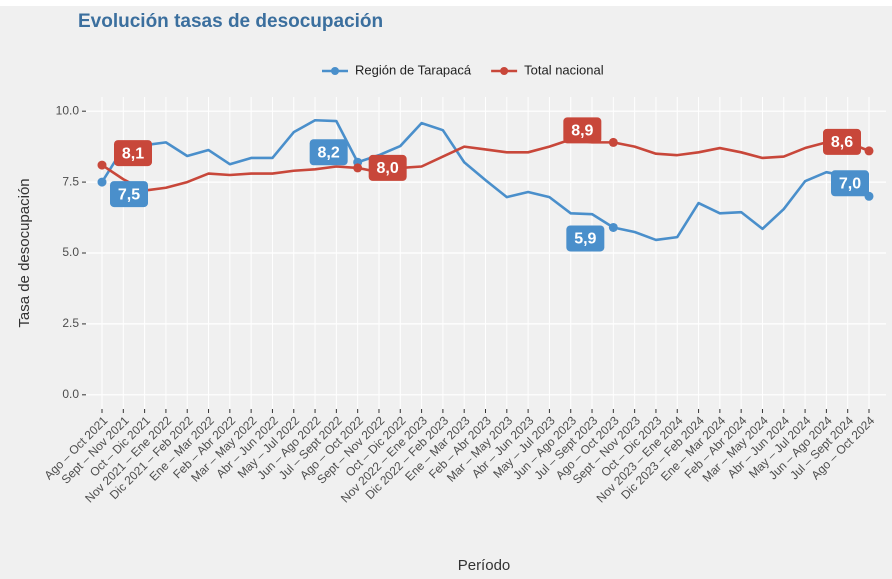 This screenshot has width=892, height=579. I want to click on data-label-text: 5,9, so click(585, 239).